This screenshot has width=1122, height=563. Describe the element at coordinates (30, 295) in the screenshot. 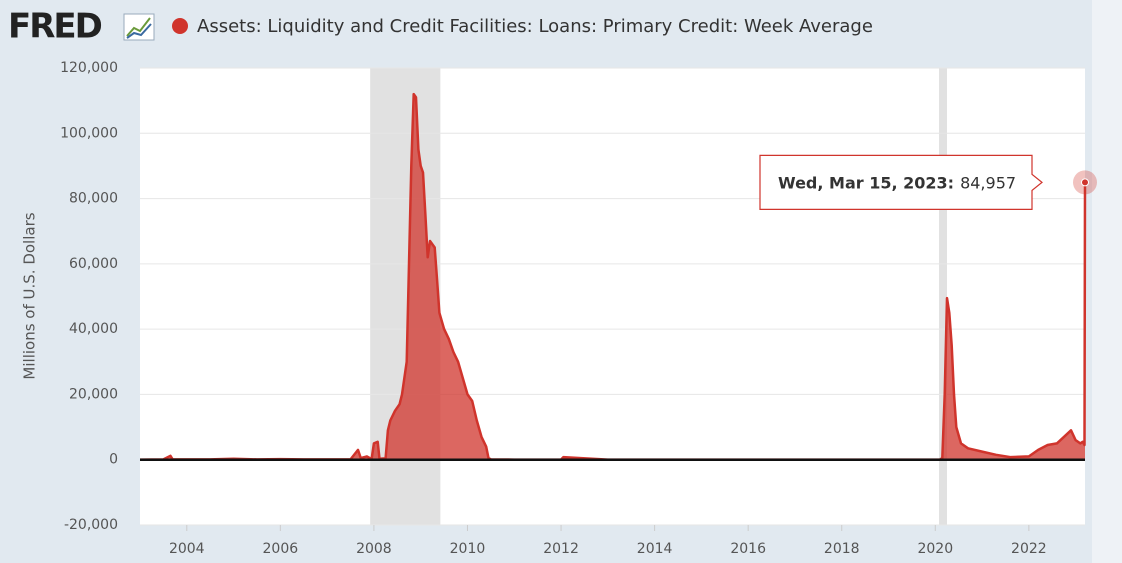

I see `y-axis-label: Millions of U.S. Dollars` at that location.